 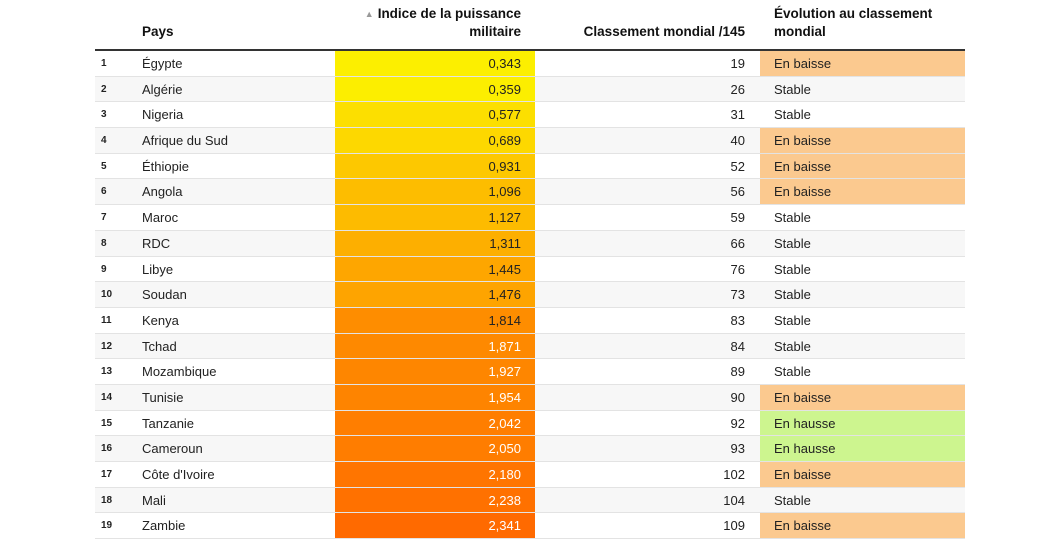 I want to click on index-value-cell: 2,180, so click(x=435, y=474).